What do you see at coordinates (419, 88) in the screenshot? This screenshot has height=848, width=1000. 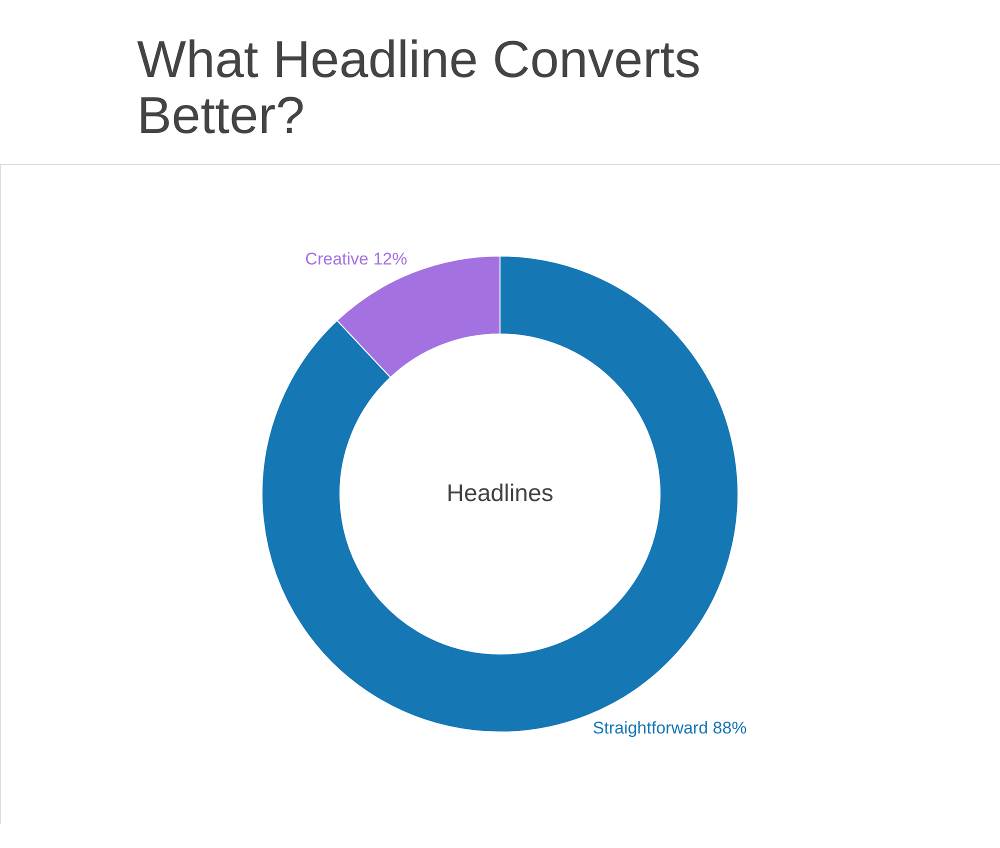 I see `chart-title: What Headline Converts Better?` at bounding box center [419, 88].